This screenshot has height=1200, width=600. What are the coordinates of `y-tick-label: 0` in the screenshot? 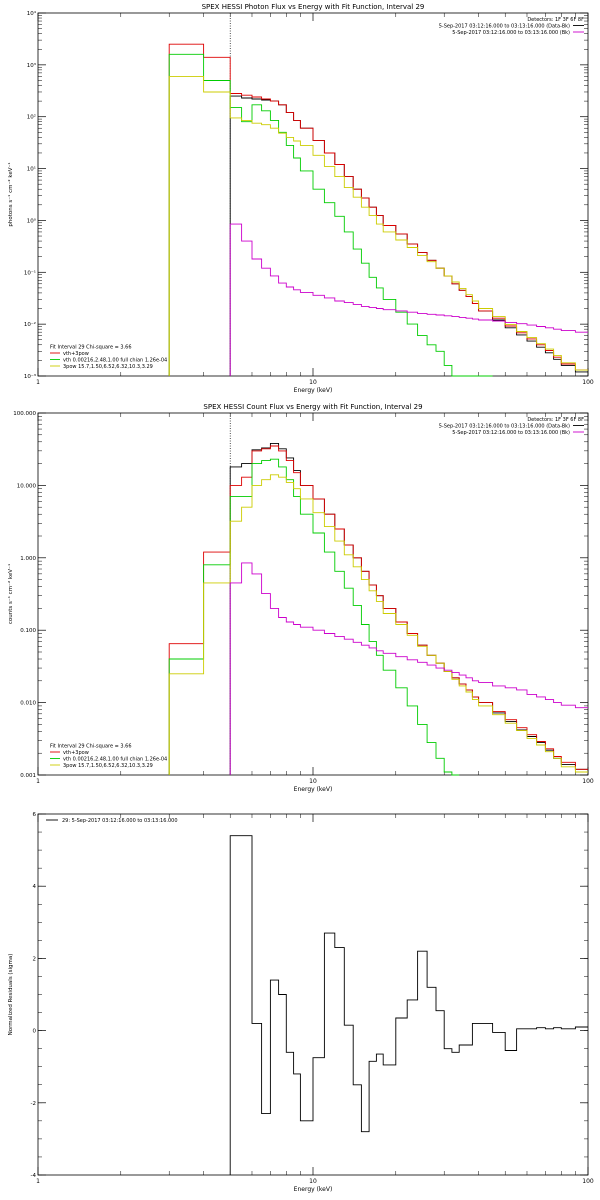 It's located at (35, 1032).